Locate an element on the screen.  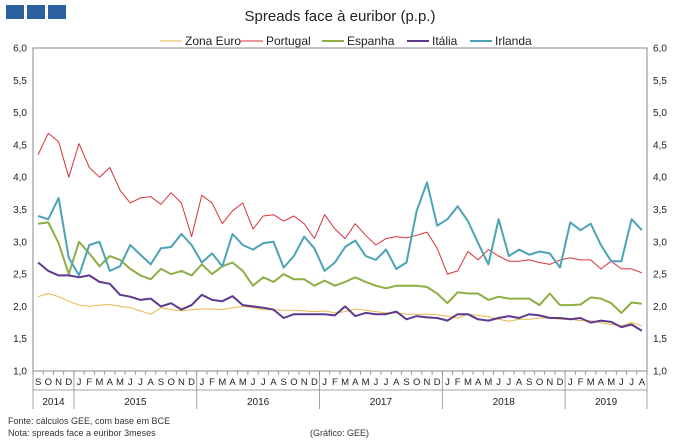
y-tick-left: 3,5 is located at coordinates (20, 210).